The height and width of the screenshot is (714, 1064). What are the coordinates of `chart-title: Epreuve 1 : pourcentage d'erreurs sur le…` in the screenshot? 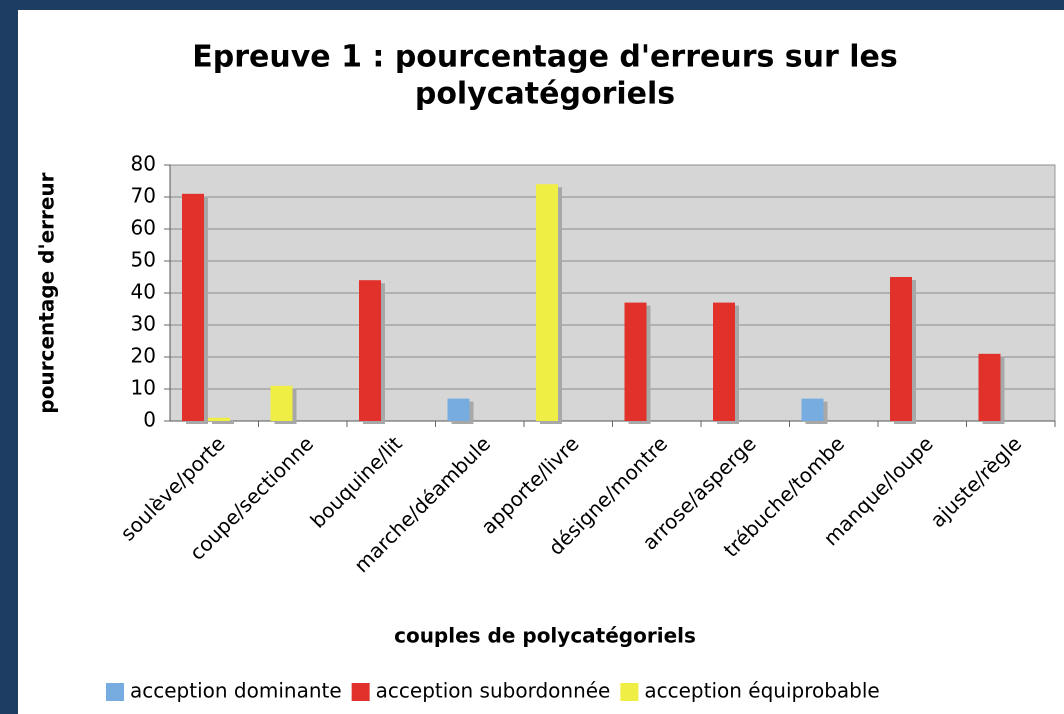 It's located at (544, 57).